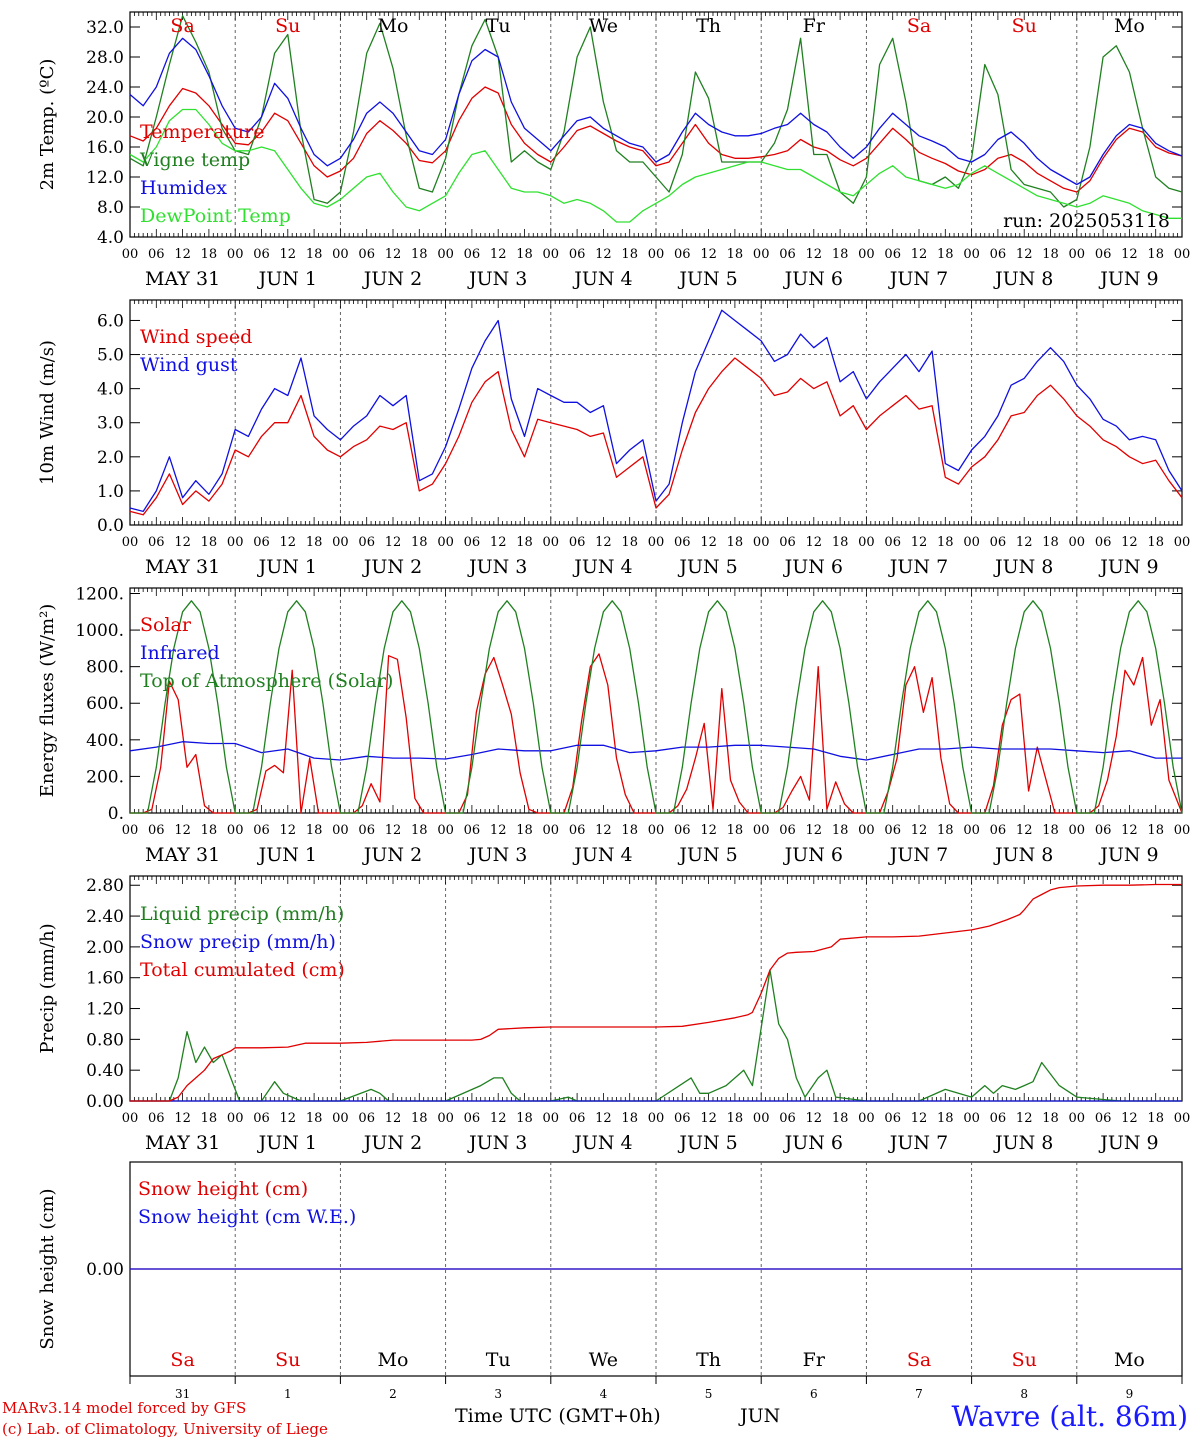  Describe the element at coordinates (287, 567) in the screenshot. I see `date-label: JUN 1` at that location.